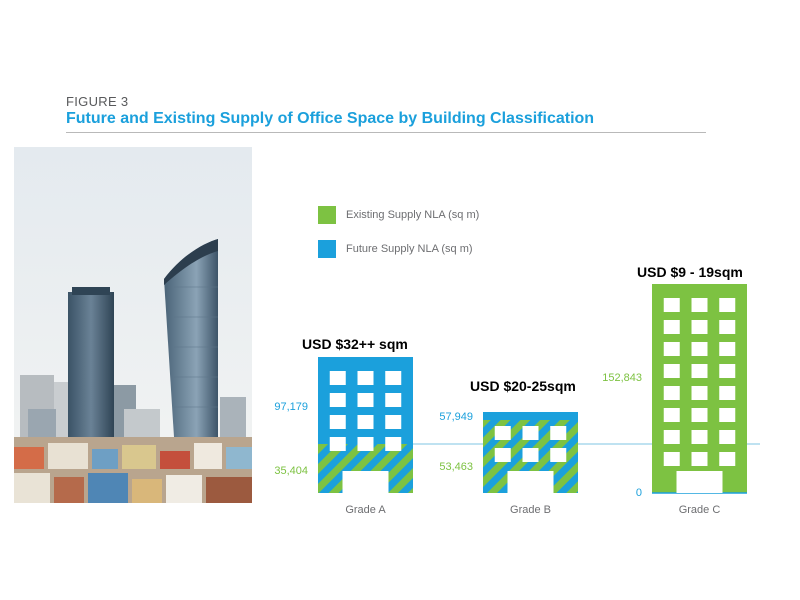 The image size is (800, 600). What do you see at coordinates (355, 344) in the screenshot?
I see `price-annotation-grade-a: USD $32++ sqm` at bounding box center [355, 344].